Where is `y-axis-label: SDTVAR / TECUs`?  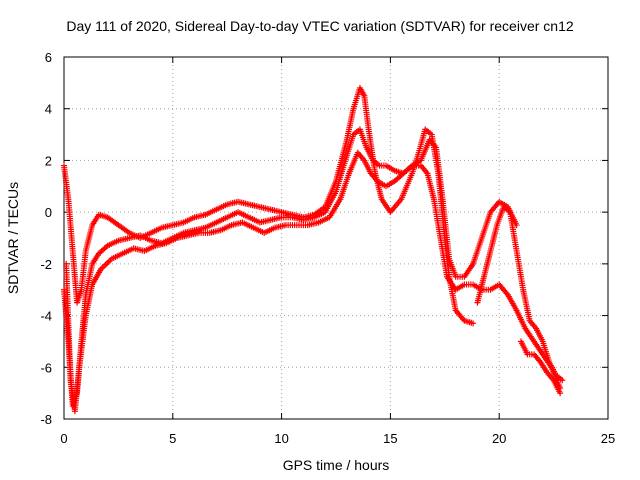 y-axis-label: SDTVAR / TECUs is located at coordinates (13, 238).